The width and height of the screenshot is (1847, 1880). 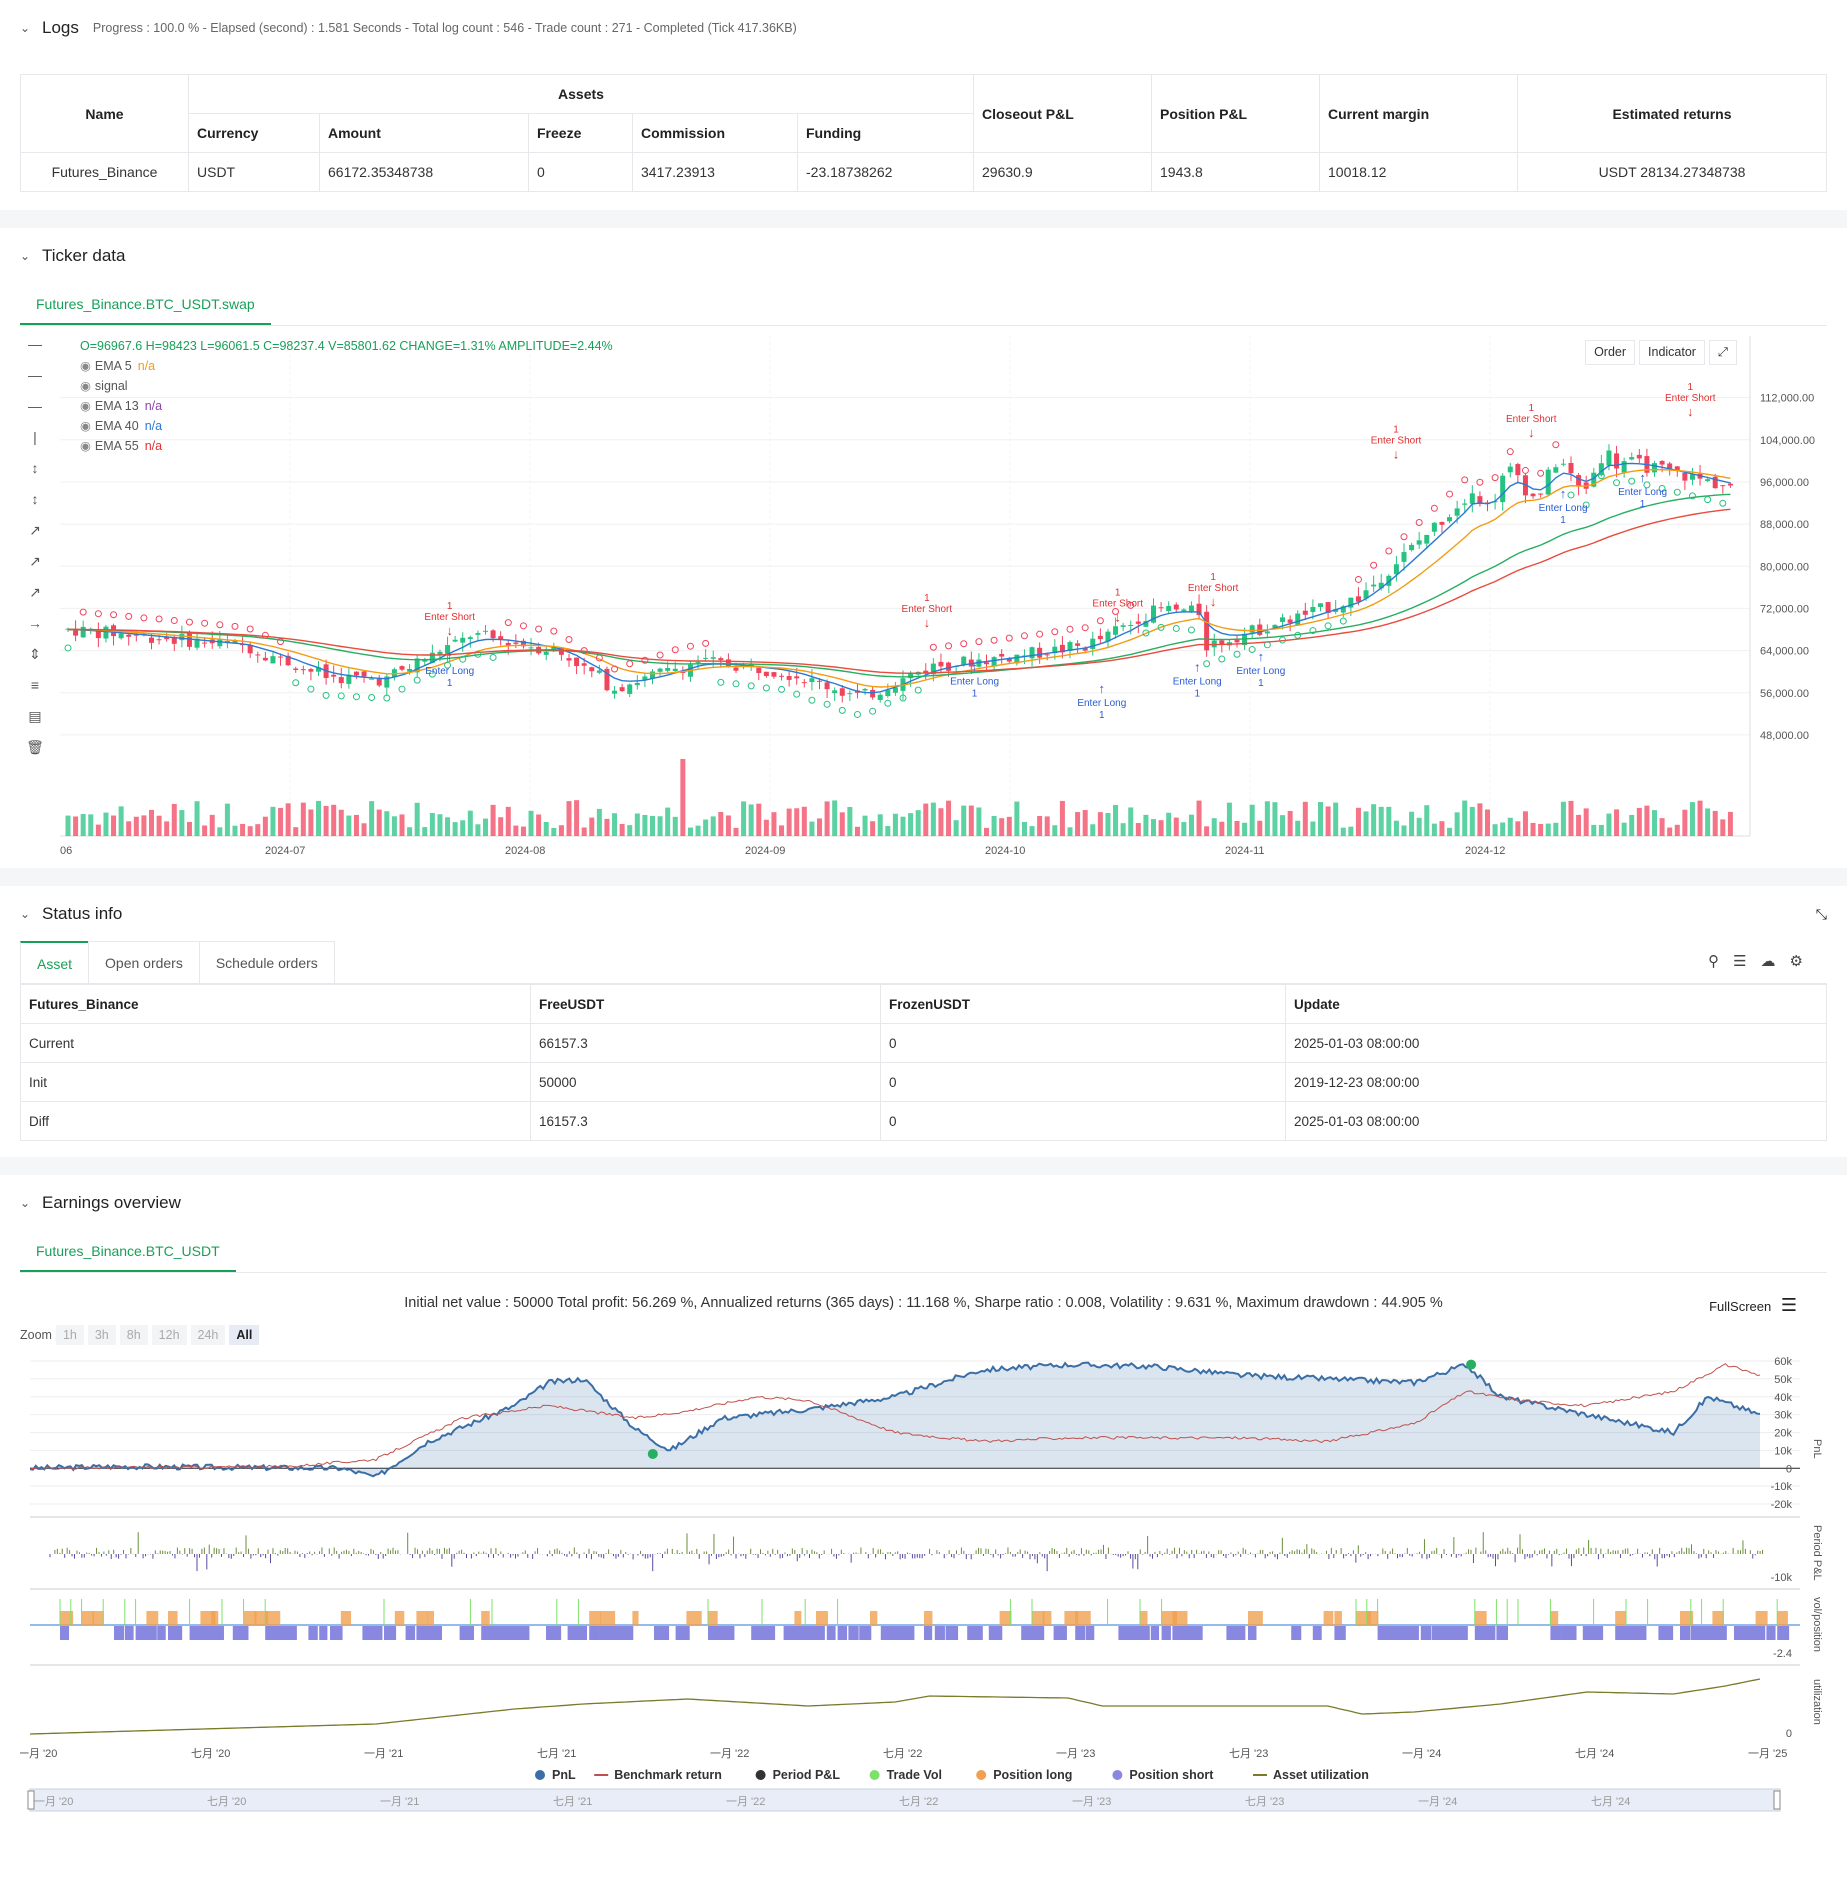 I want to click on cell-amount: 66172.35348738, so click(x=424, y=172).